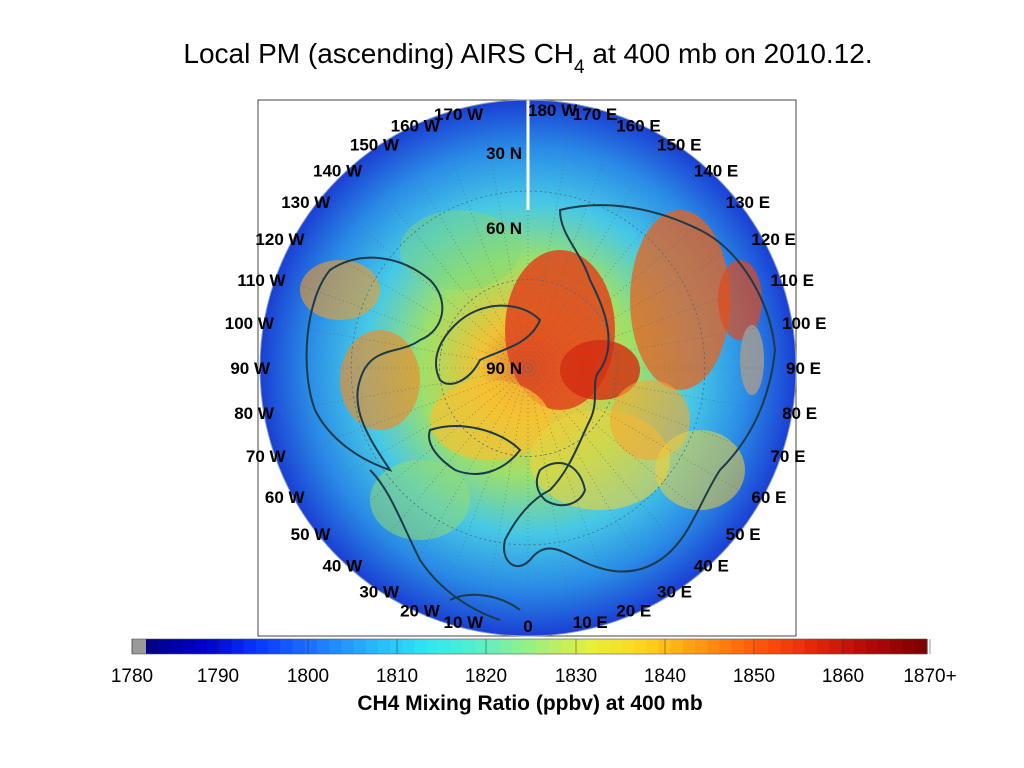  What do you see at coordinates (504, 368) in the screenshot?
I see `latitude-label: 90 N` at bounding box center [504, 368].